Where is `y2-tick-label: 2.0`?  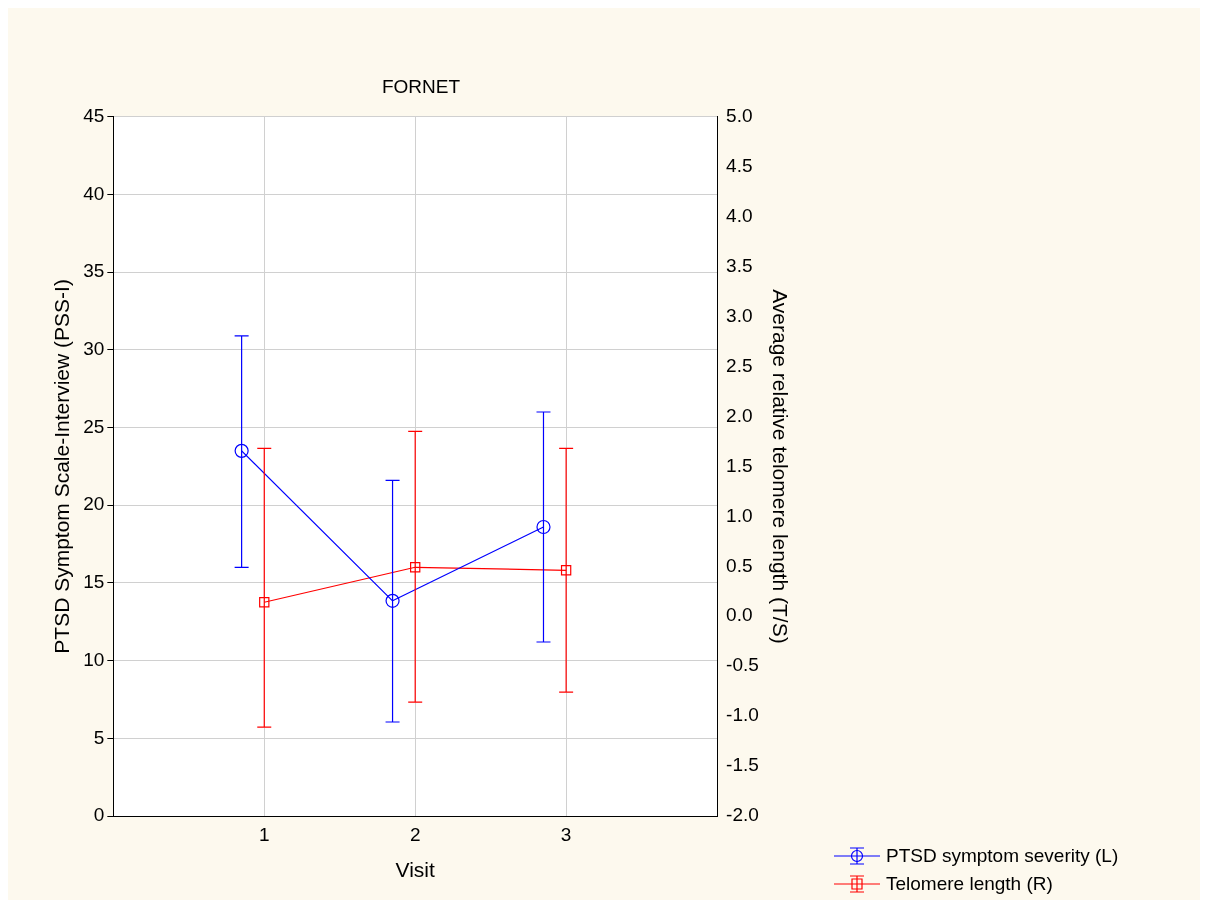
y2-tick-label: 2.0 is located at coordinates (739, 415).